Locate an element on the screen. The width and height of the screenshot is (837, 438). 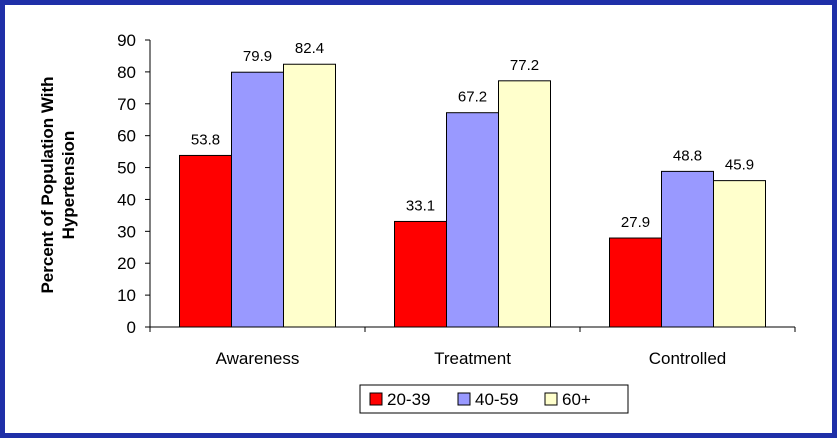
data-label: 67.2 is located at coordinates (472, 97).